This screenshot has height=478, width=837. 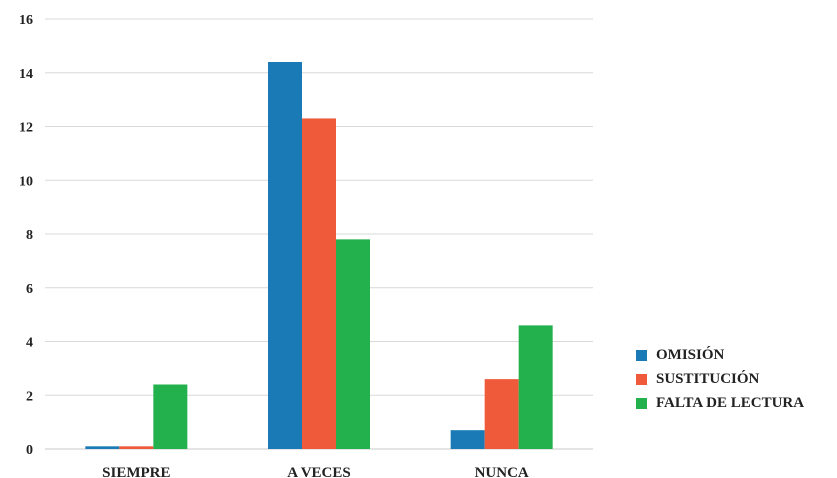 I want to click on y-tick-label: 0, so click(x=29, y=450).